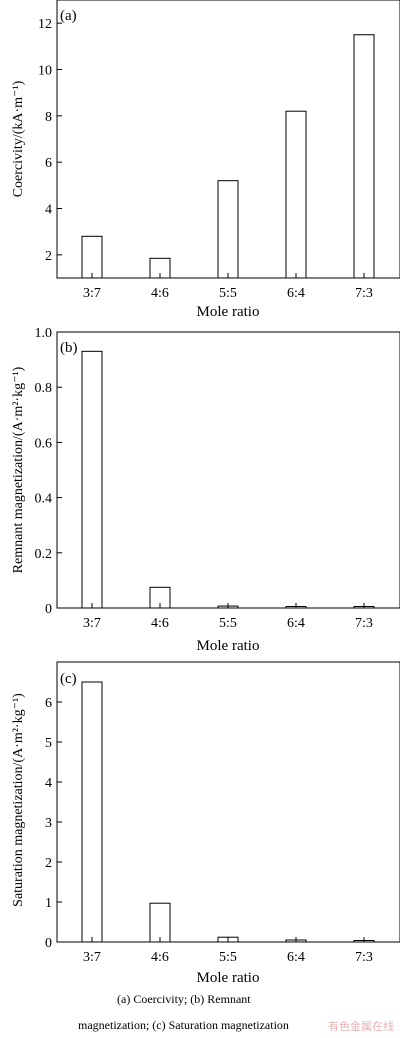 The width and height of the screenshot is (400, 1038). I want to click on panel-c-ytick-label: 3, so click(48, 823).